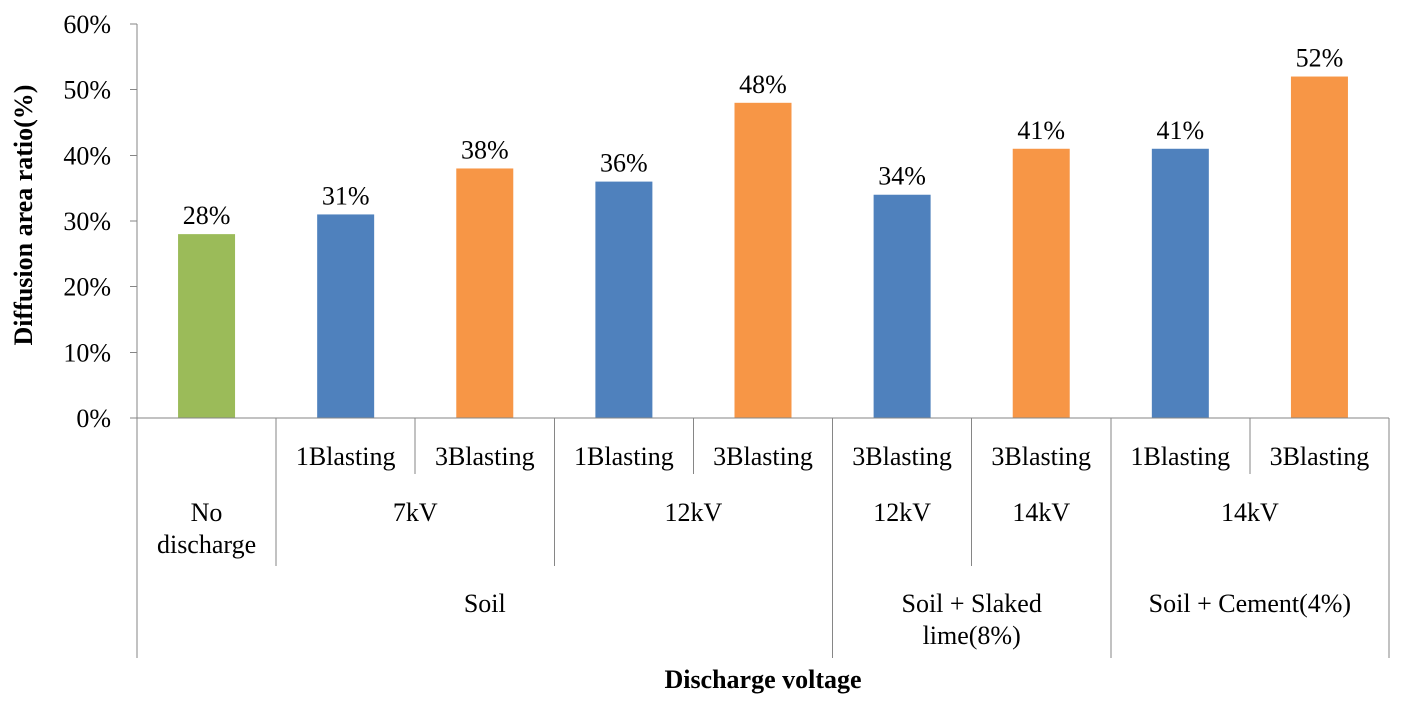 This screenshot has width=1405, height=708. What do you see at coordinates (93, 418) in the screenshot?
I see `y-tick-label: 0%` at bounding box center [93, 418].